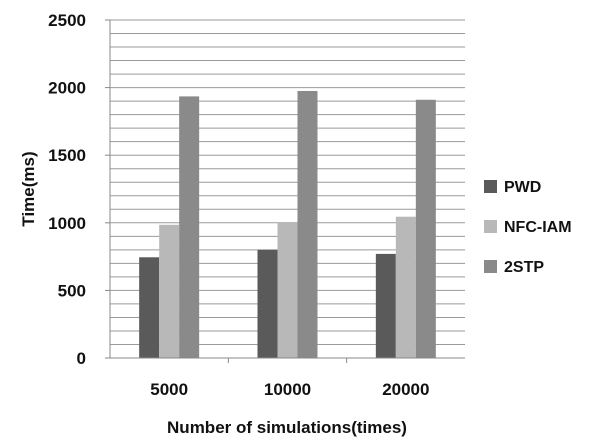  I want to click on y-tick-label: 0, so click(81, 358).